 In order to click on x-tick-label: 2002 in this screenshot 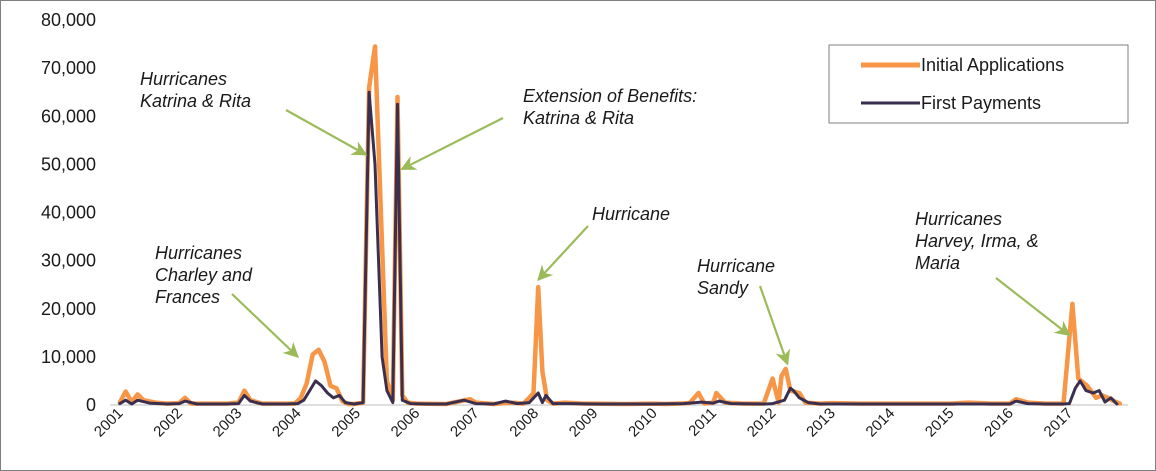, I will do `click(168, 423)`.